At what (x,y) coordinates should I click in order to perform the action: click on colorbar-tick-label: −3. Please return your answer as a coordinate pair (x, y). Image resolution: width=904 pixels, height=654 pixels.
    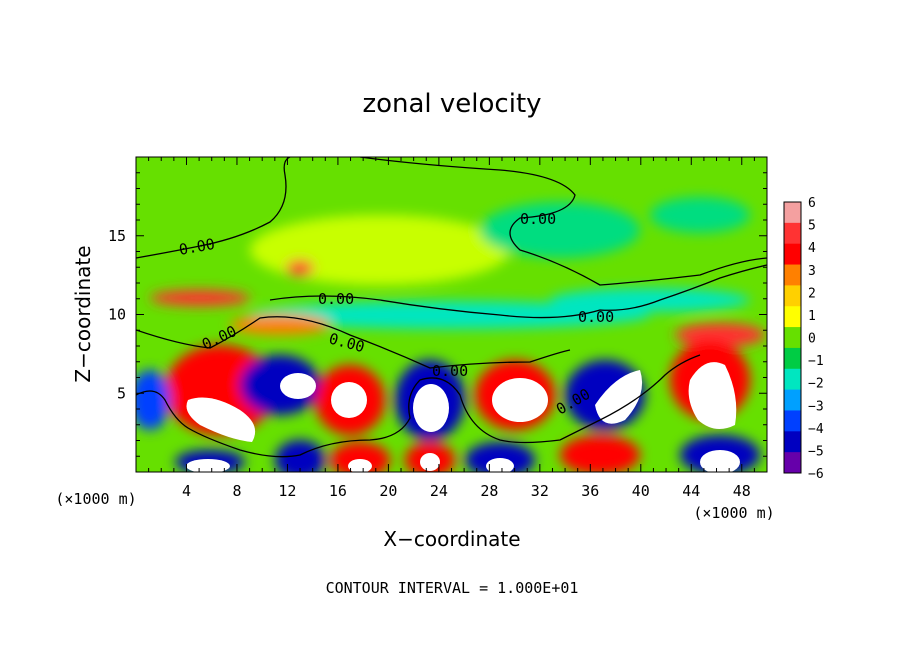
    Looking at the image, I should click on (816, 406).